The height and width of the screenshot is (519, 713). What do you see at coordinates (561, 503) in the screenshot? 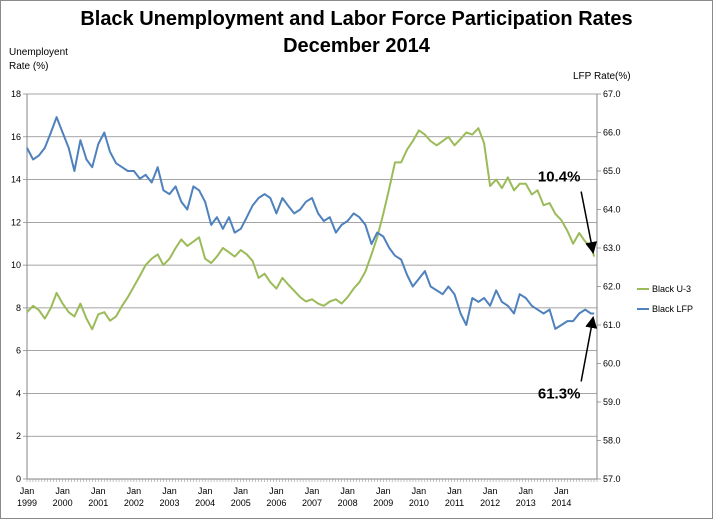
I see `x-tick-year-label: 2014` at bounding box center [561, 503].